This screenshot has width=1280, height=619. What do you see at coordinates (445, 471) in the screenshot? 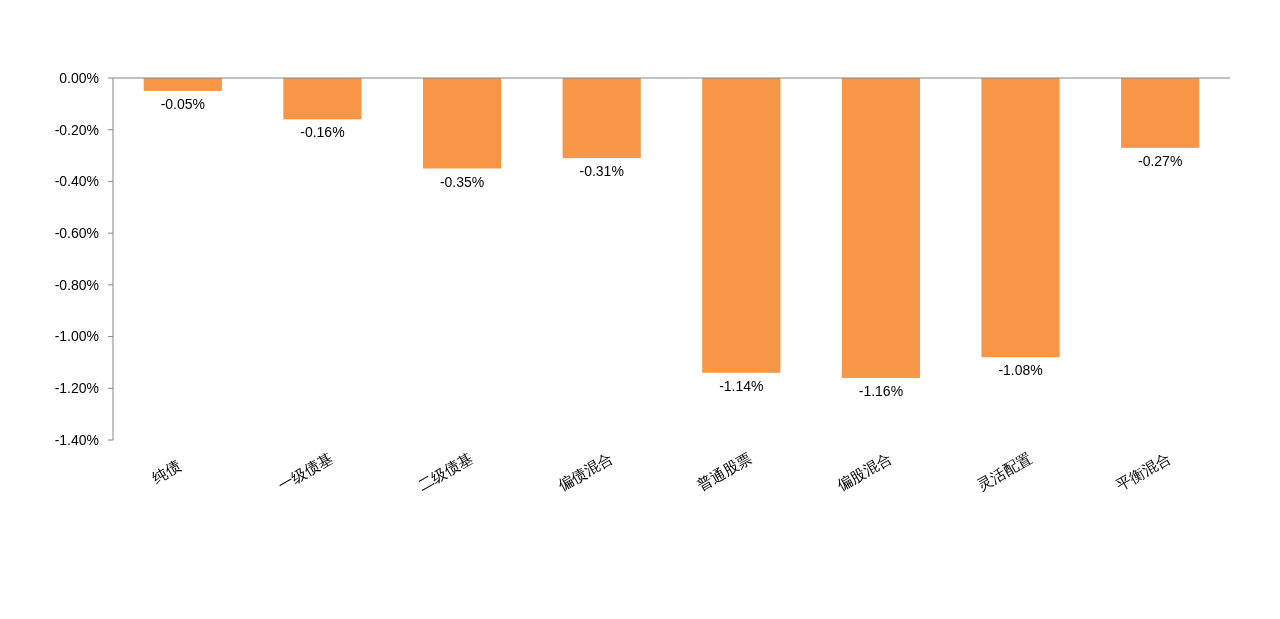
I see `x-tick-label: 二级债基` at bounding box center [445, 471].